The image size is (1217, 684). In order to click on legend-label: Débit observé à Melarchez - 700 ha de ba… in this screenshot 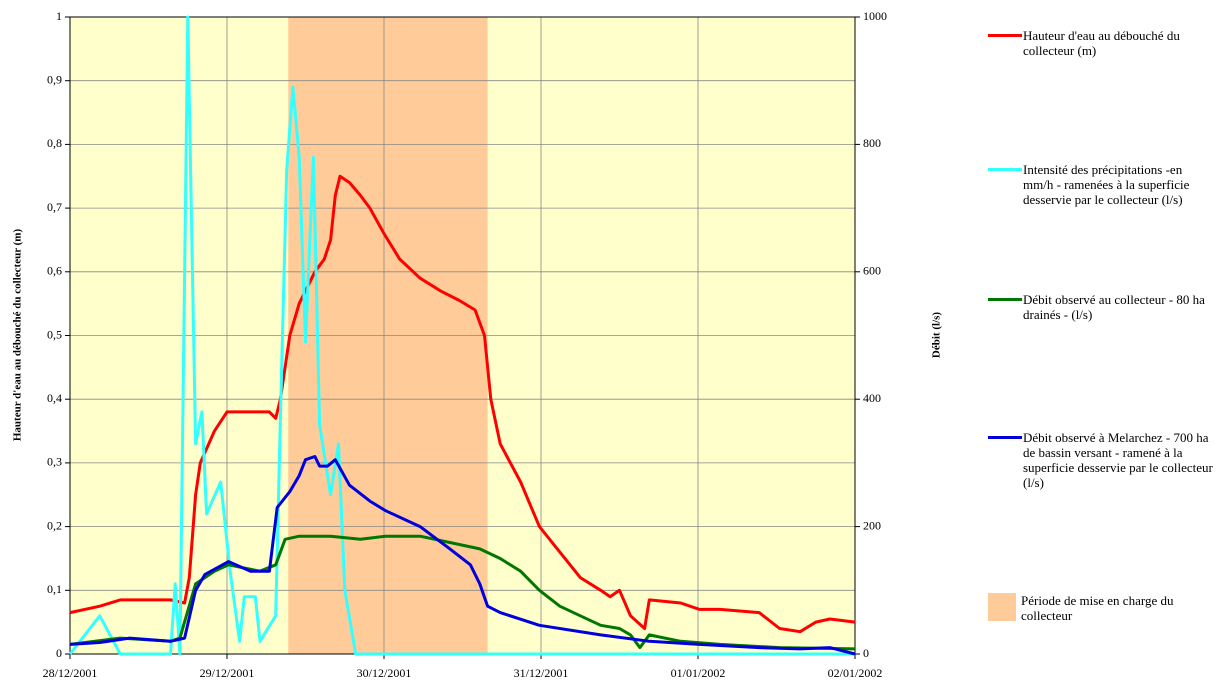, I will do `click(1118, 460)`.